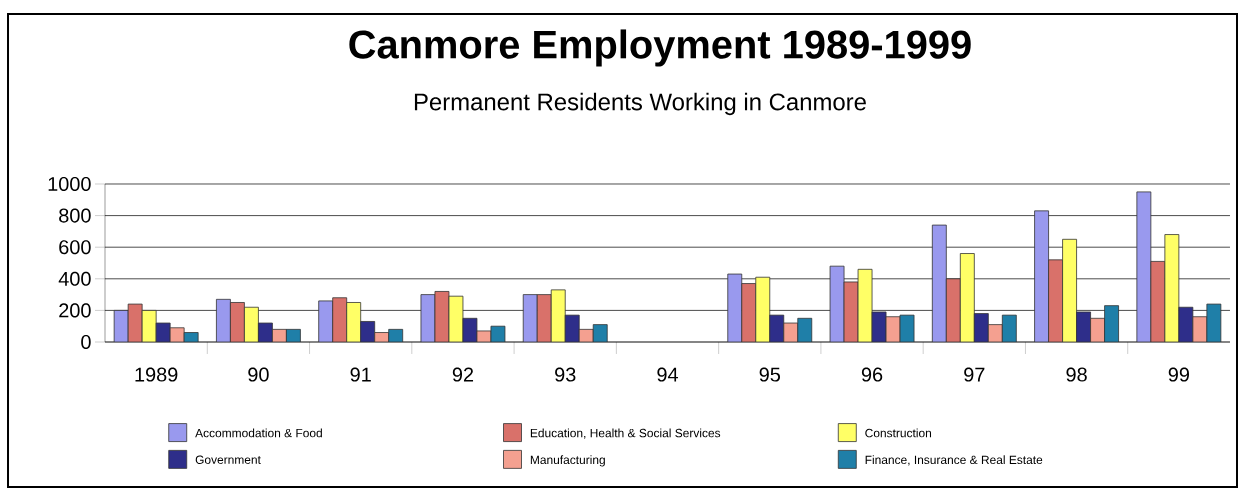 This screenshot has height=492, width=1241. I want to click on chart-title: Canmore Employment 1989-1999, so click(660, 48).